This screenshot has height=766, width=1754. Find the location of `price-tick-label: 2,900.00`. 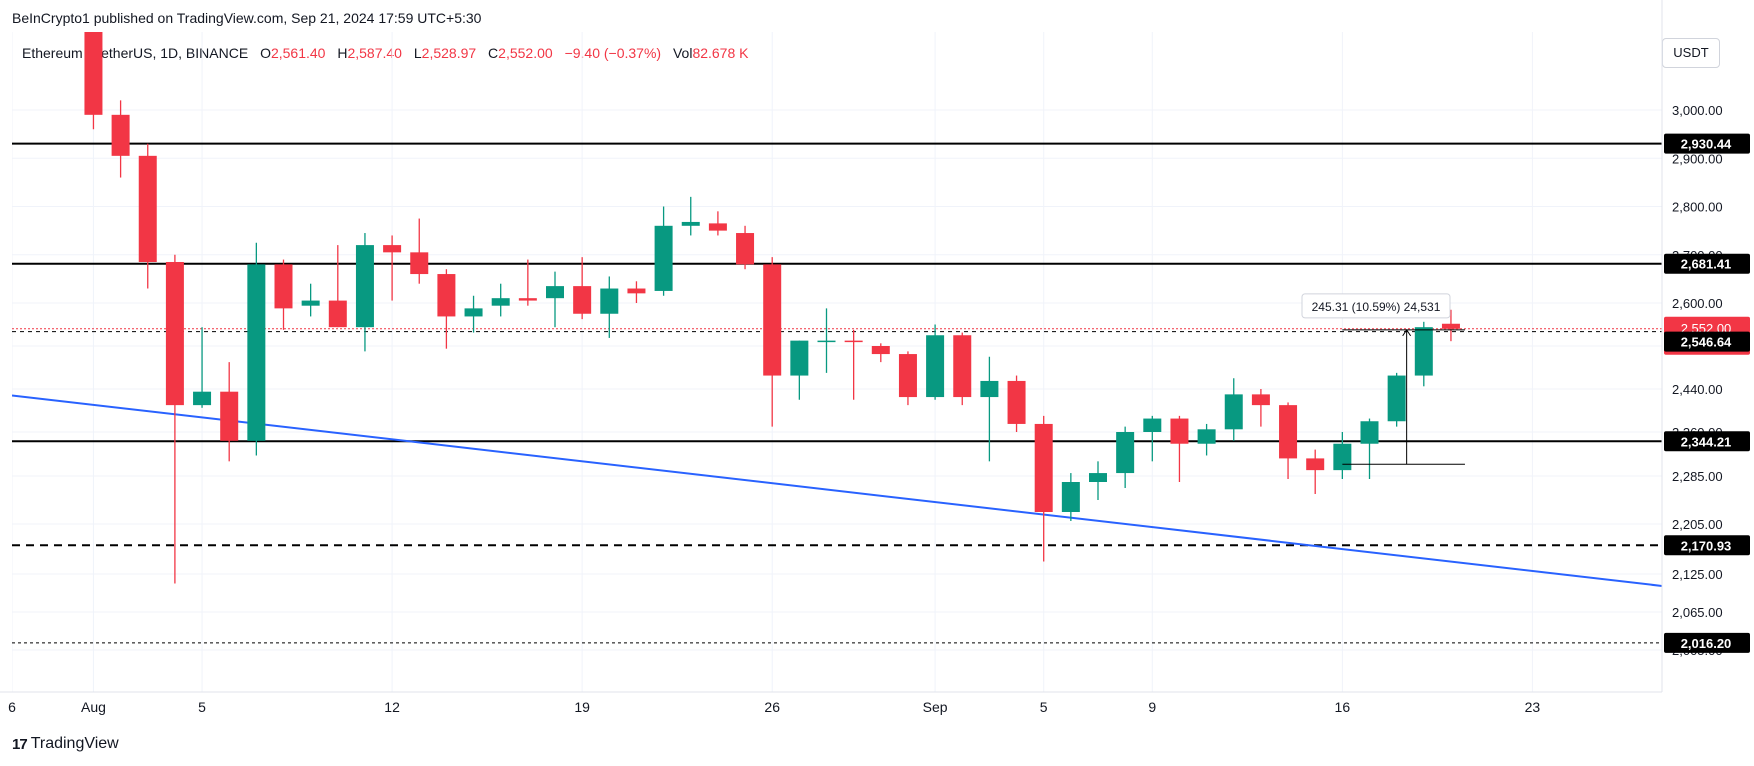

price-tick-label: 2,900.00 is located at coordinates (1697, 158).